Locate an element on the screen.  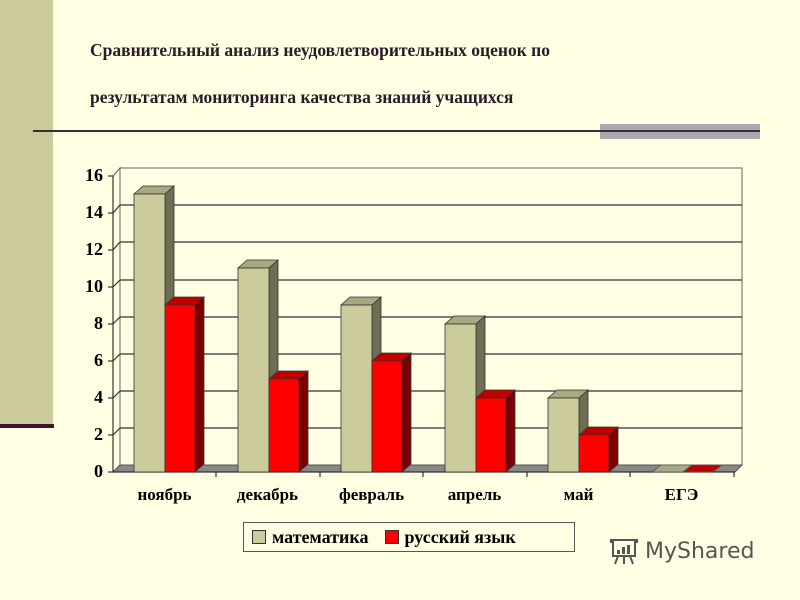
slide-sidebar-decoration is located at coordinates (26, 212).